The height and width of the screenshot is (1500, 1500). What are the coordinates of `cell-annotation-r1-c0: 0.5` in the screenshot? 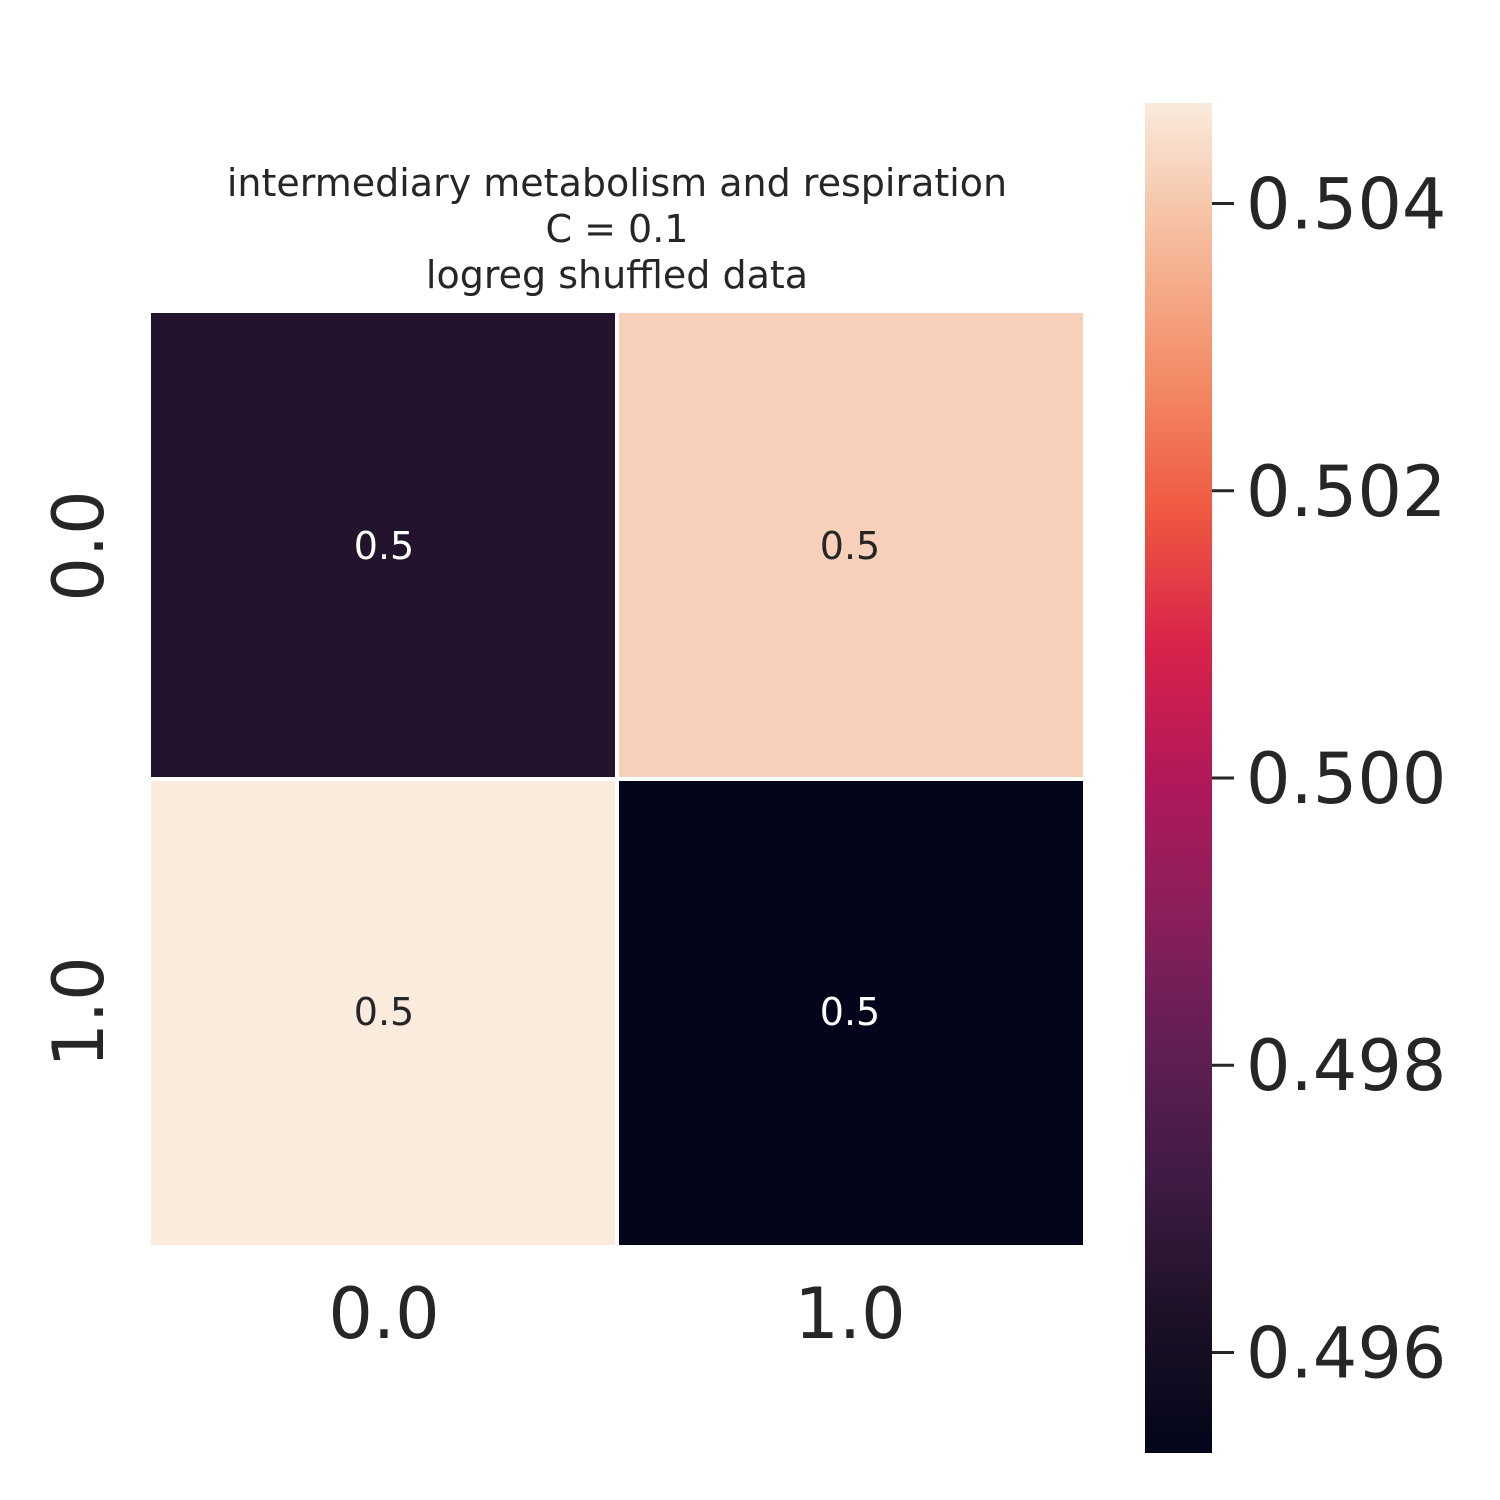 It's located at (384, 1012).